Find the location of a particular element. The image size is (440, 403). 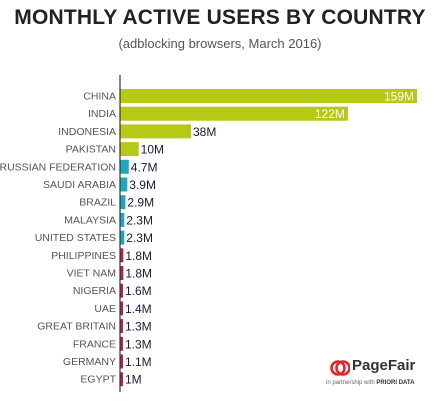

bar-uae is located at coordinates (121, 308).